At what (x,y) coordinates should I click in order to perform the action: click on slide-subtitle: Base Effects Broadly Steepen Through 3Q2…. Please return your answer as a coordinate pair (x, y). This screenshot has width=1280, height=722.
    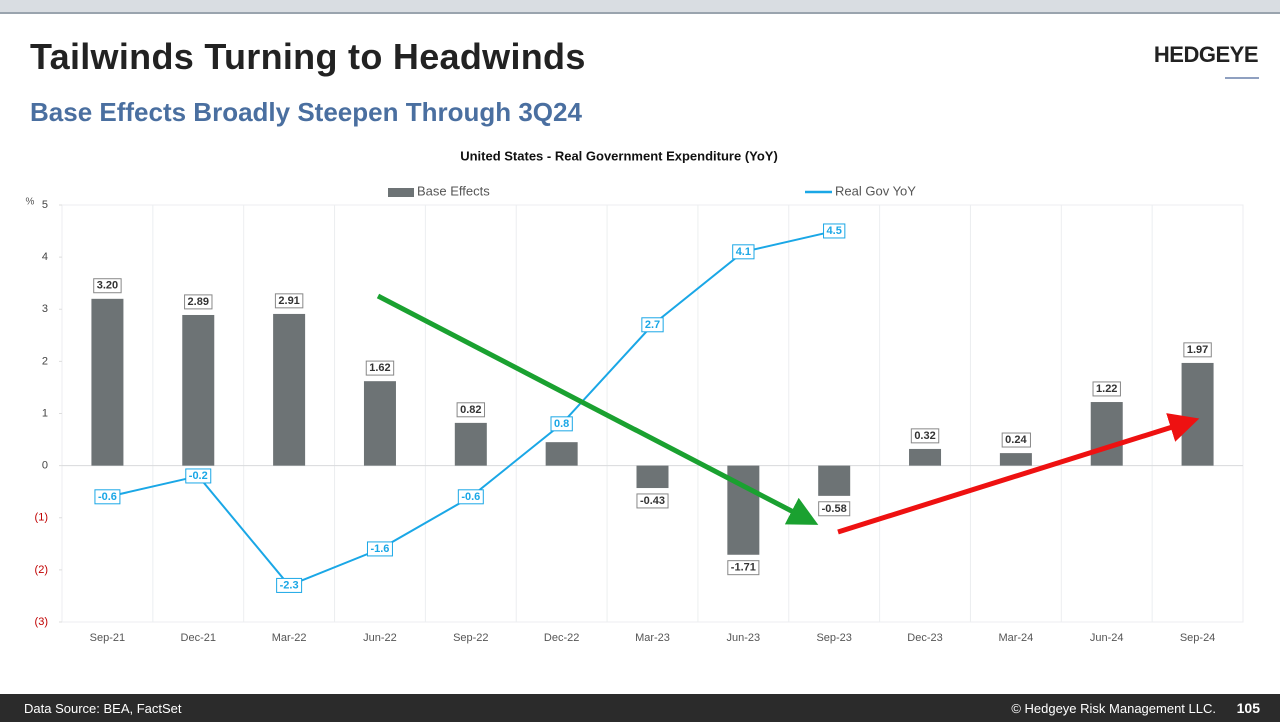
    Looking at the image, I should click on (306, 112).